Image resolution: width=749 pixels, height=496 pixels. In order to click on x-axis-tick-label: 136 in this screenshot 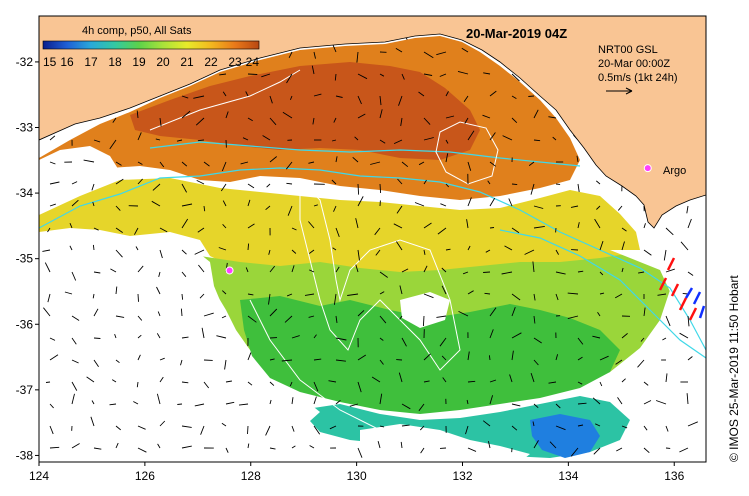, I will do `click(674, 476)`.